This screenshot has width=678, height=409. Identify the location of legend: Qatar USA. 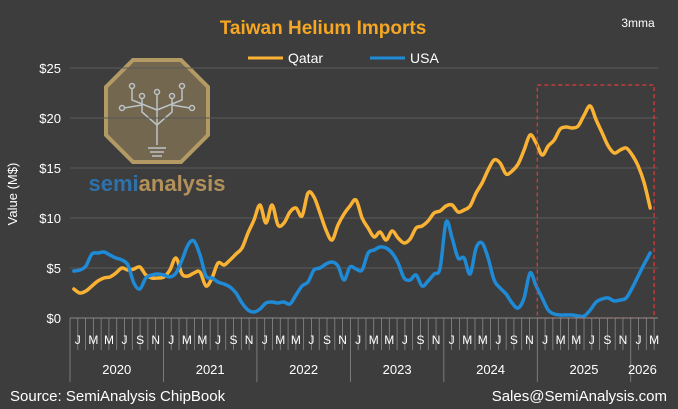
(343, 58).